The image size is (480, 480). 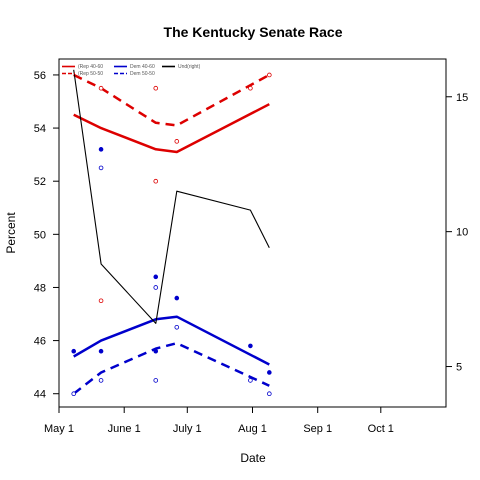 I want to click on y2-tick-label: 5, so click(x=459, y=368).